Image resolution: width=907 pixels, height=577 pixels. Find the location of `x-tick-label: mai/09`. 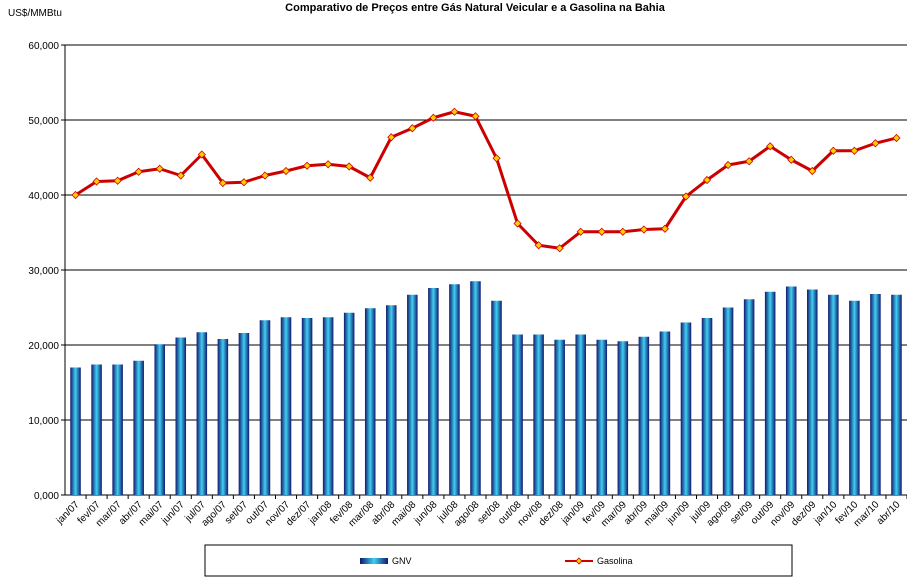

x-tick-label: mai/09 is located at coordinates (656, 513).